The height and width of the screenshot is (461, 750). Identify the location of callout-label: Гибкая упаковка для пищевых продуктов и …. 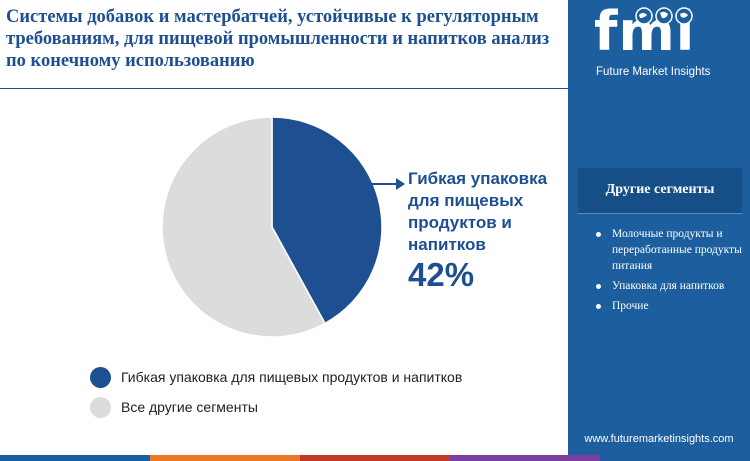
(478, 211).